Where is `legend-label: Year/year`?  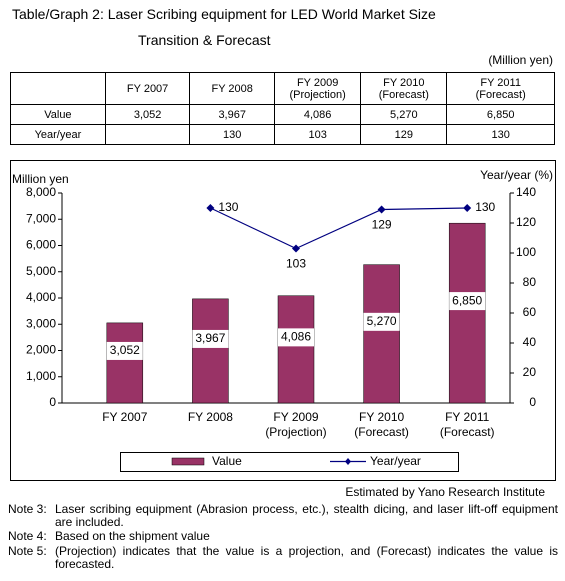 legend-label: Year/year is located at coordinates (395, 461).